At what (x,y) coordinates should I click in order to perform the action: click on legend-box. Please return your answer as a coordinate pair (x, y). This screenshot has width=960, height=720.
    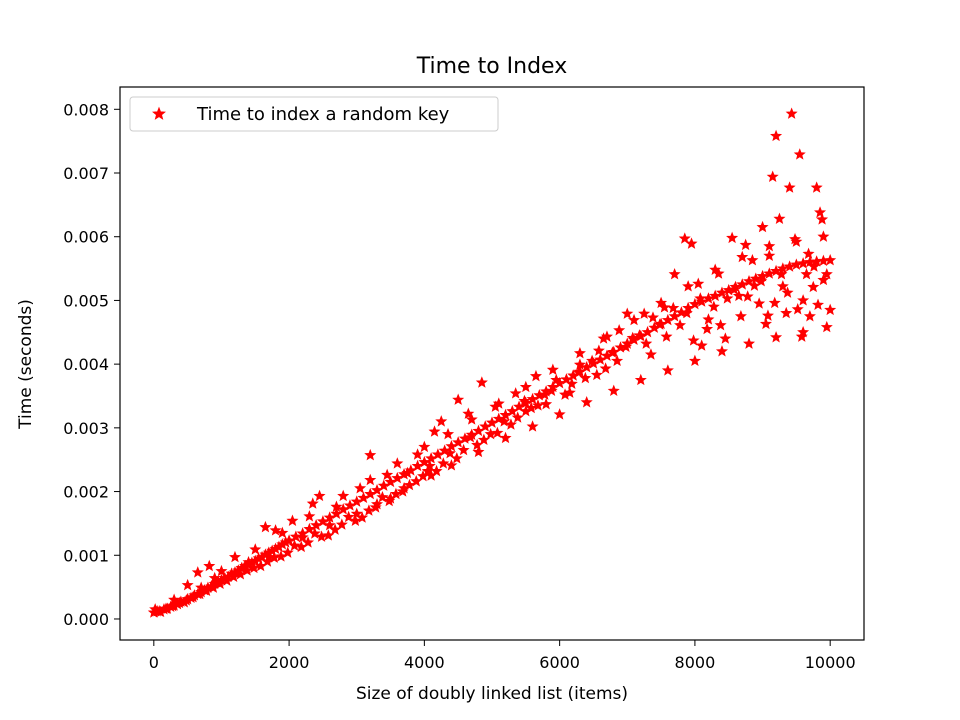
    Looking at the image, I should click on (314, 114).